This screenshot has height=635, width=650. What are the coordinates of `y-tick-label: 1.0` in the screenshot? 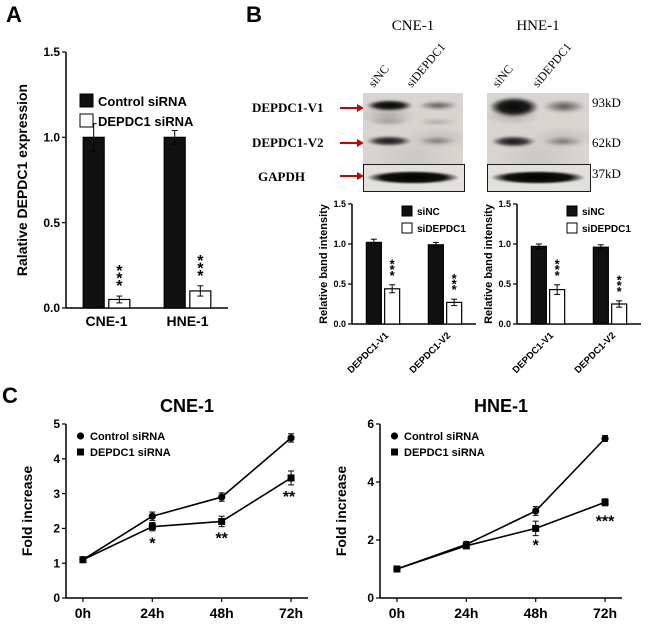 It's located at (51, 138).